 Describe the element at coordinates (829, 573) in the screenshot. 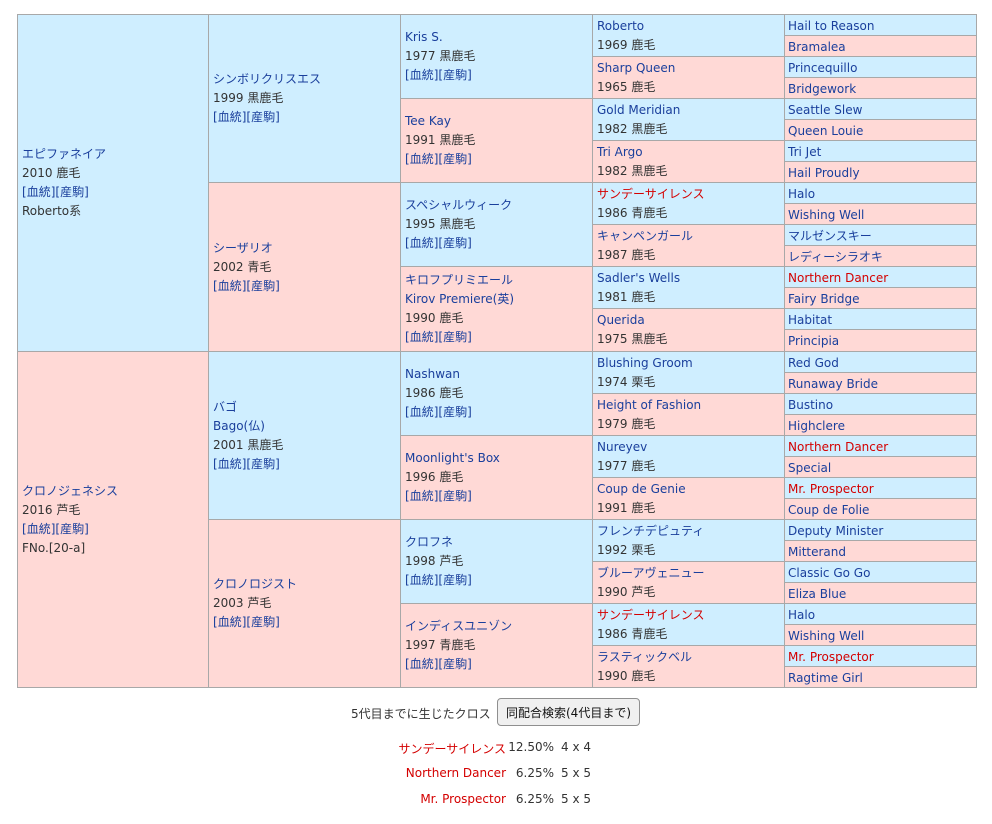

I see `horse-name-link: Classic Go Go` at that location.